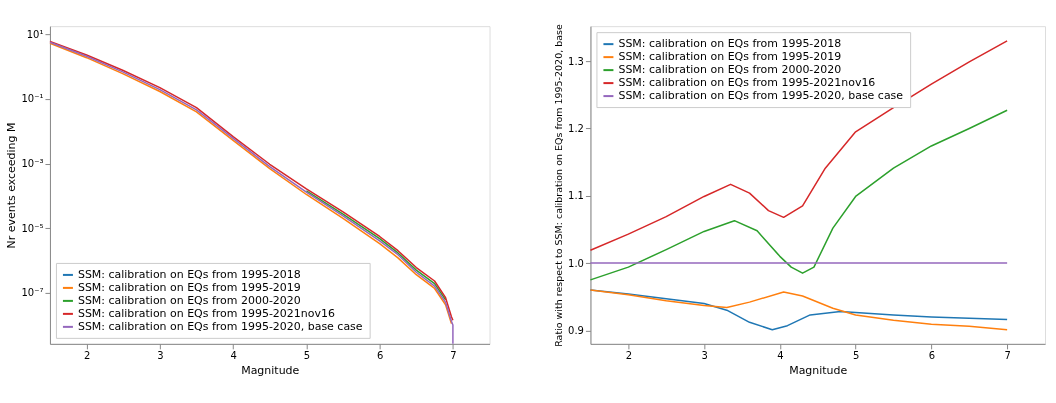  I want to click on y-tick-label: 1.1, so click(576, 196).